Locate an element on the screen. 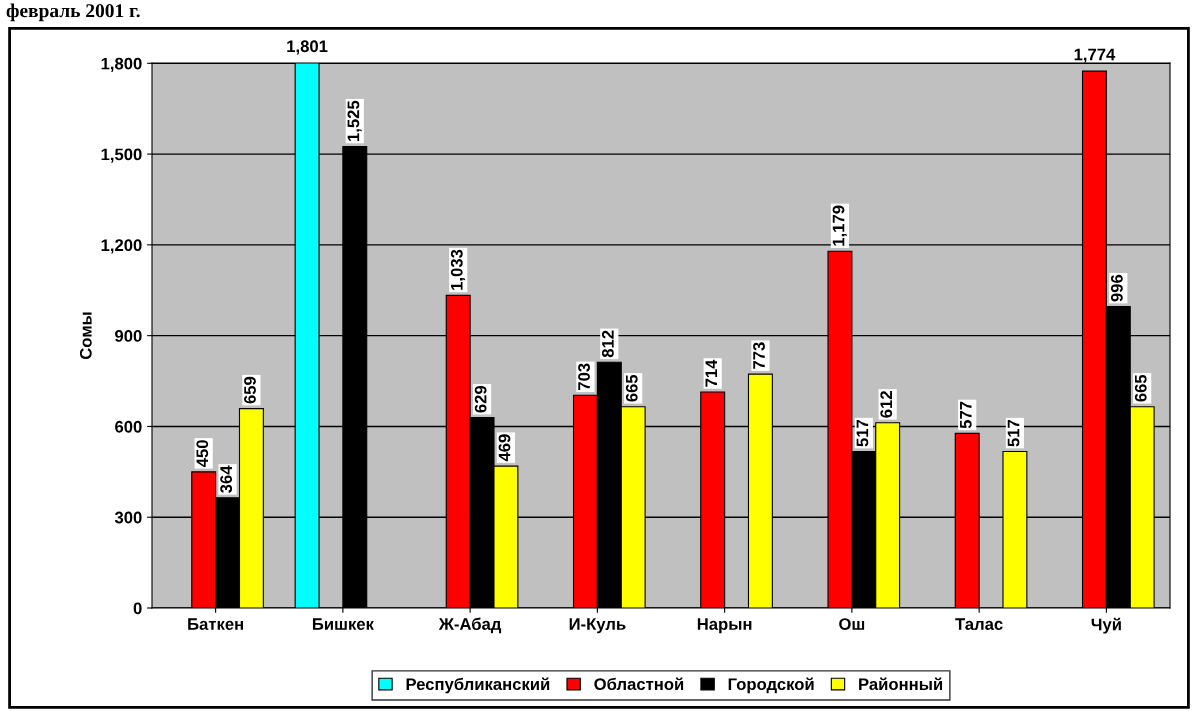 Image resolution: width=1198 pixels, height=711 pixels. y-tick-label: 600 is located at coordinates (128, 426).